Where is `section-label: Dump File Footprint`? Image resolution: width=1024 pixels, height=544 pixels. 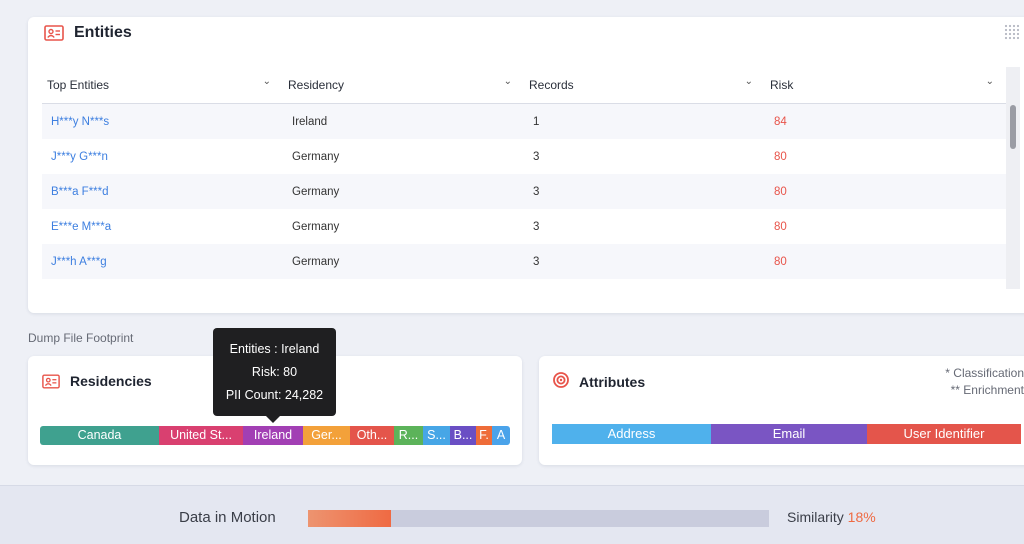
section-label: Dump File Footprint is located at coordinates (81, 338).